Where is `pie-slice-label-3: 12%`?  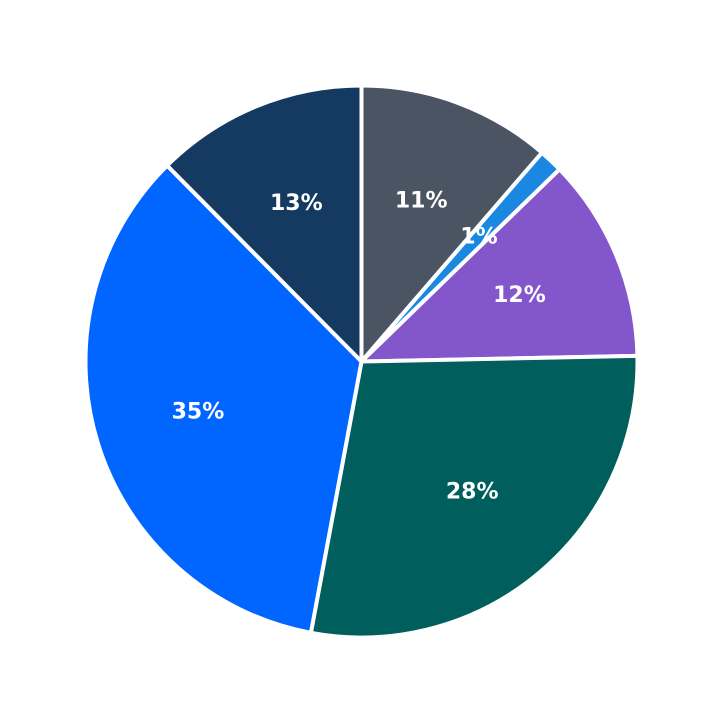
pie-slice-label-3: 12% is located at coordinates (519, 295).